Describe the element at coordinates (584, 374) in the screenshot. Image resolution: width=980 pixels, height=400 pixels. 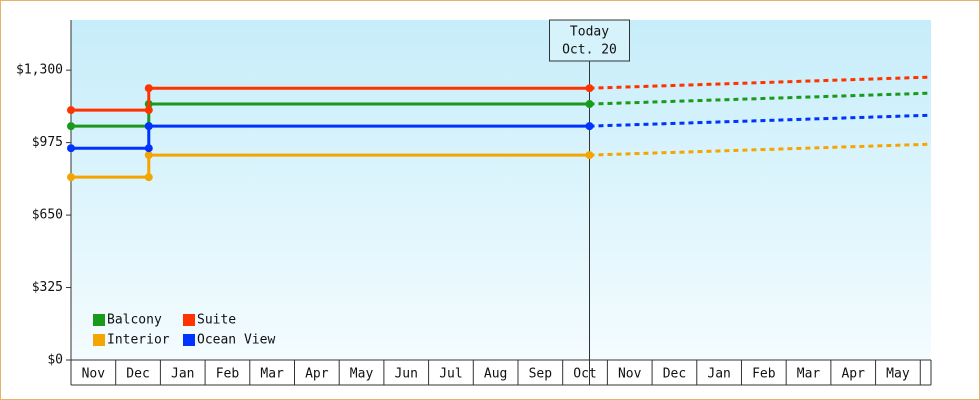
I see `x-tick-label: Oct` at that location.